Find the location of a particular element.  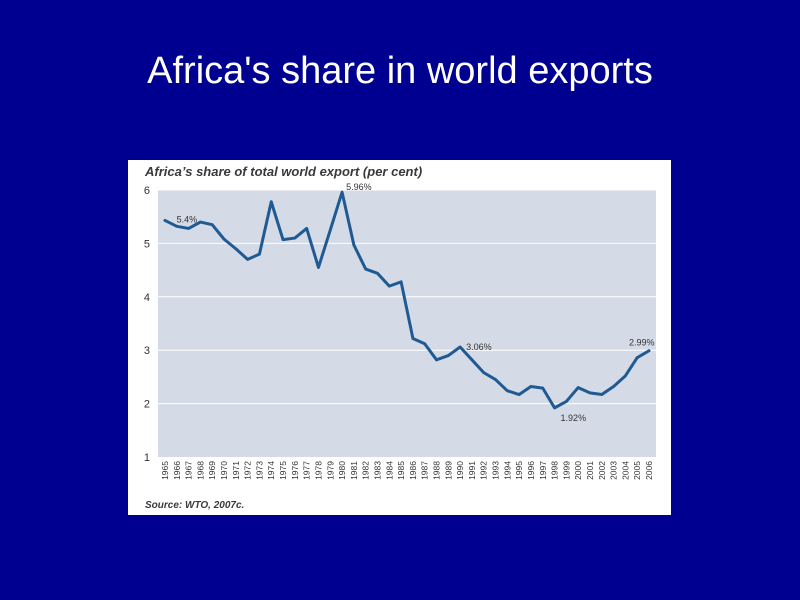

y-tick-label: 5 is located at coordinates (147, 244).